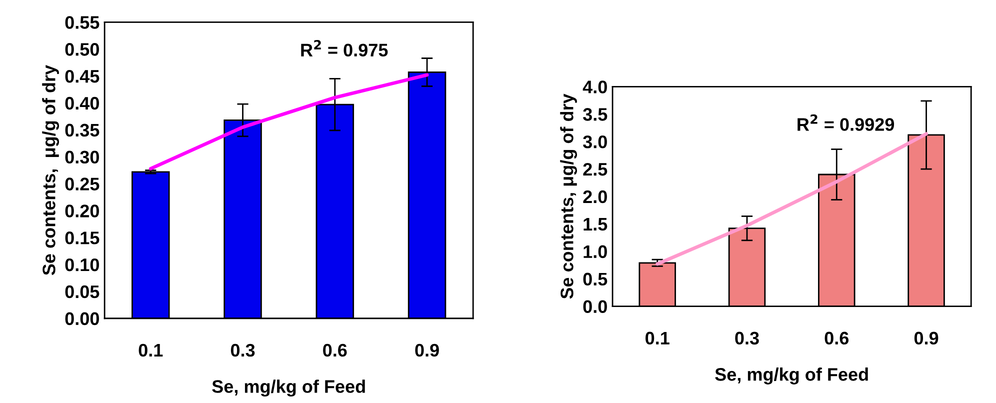 The width and height of the screenshot is (996, 403). What do you see at coordinates (594, 141) in the screenshot?
I see `y-tick-label: 3.0` at bounding box center [594, 141].